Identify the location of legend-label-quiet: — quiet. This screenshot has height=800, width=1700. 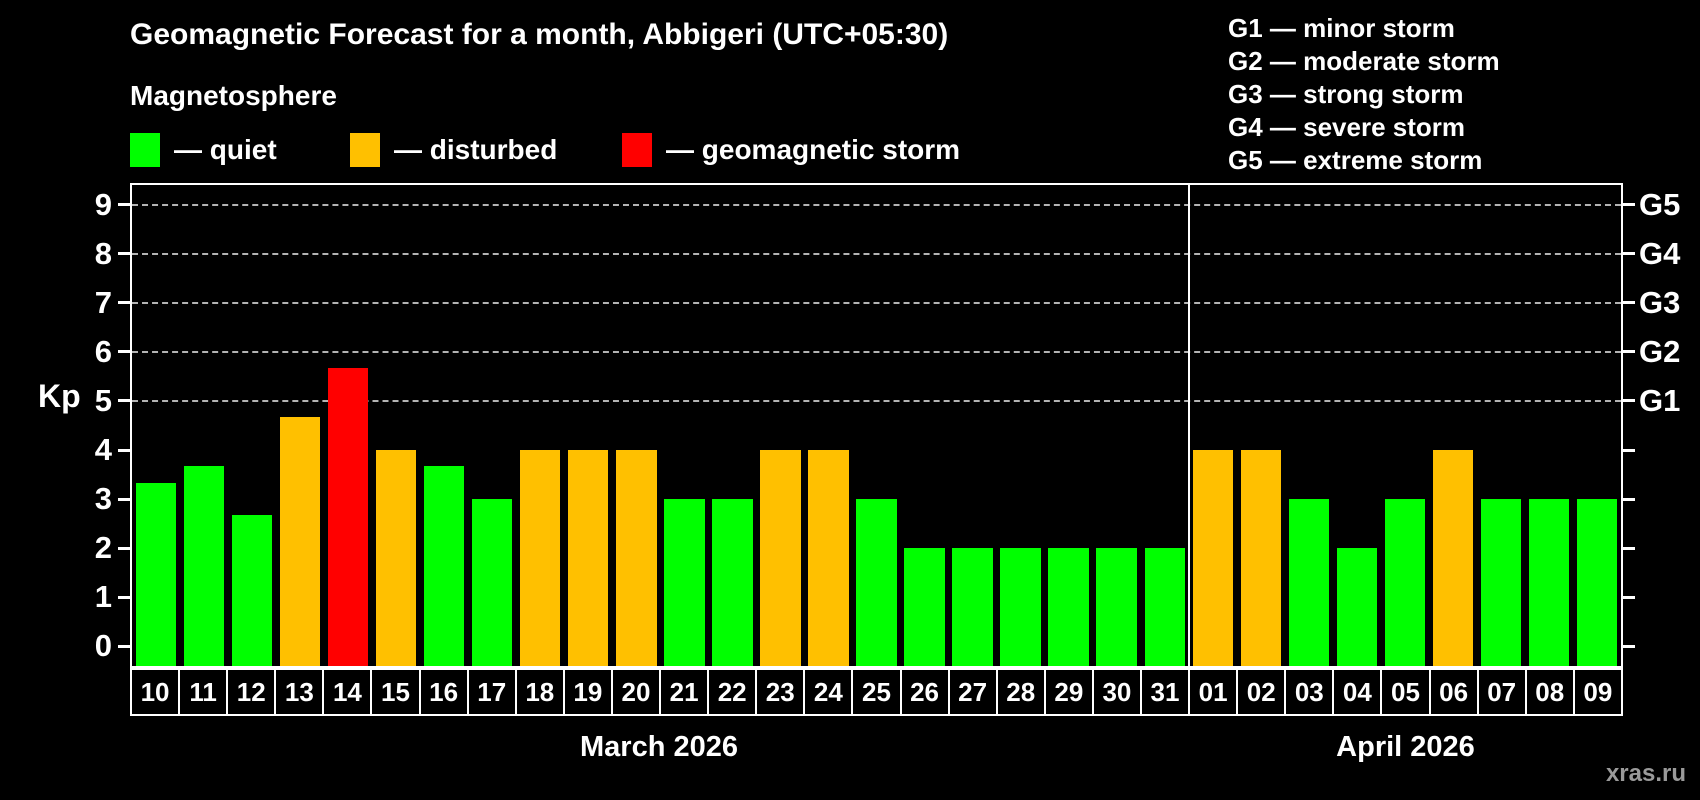
(225, 149).